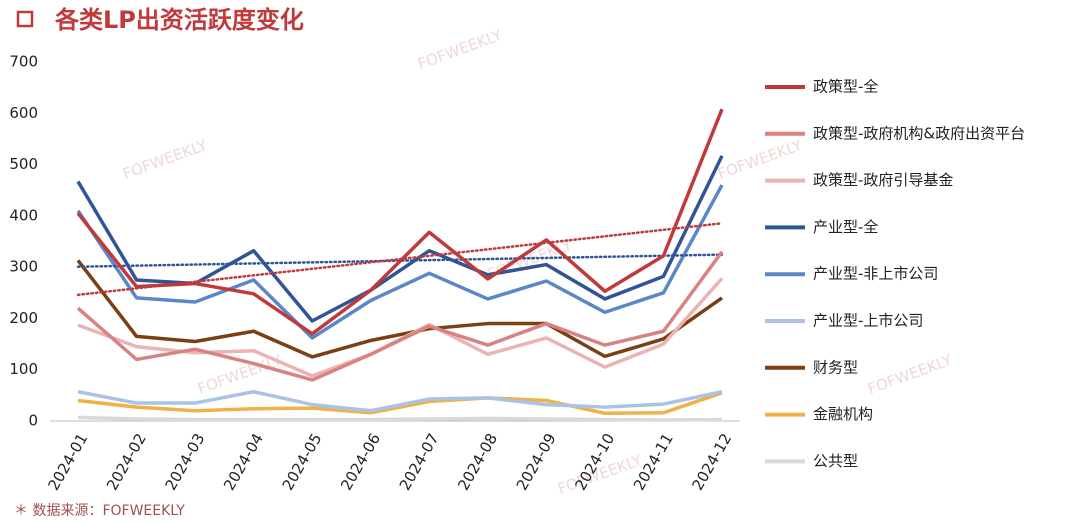  What do you see at coordinates (845, 87) in the screenshot?
I see `legend-label: 政策型-全` at bounding box center [845, 87].